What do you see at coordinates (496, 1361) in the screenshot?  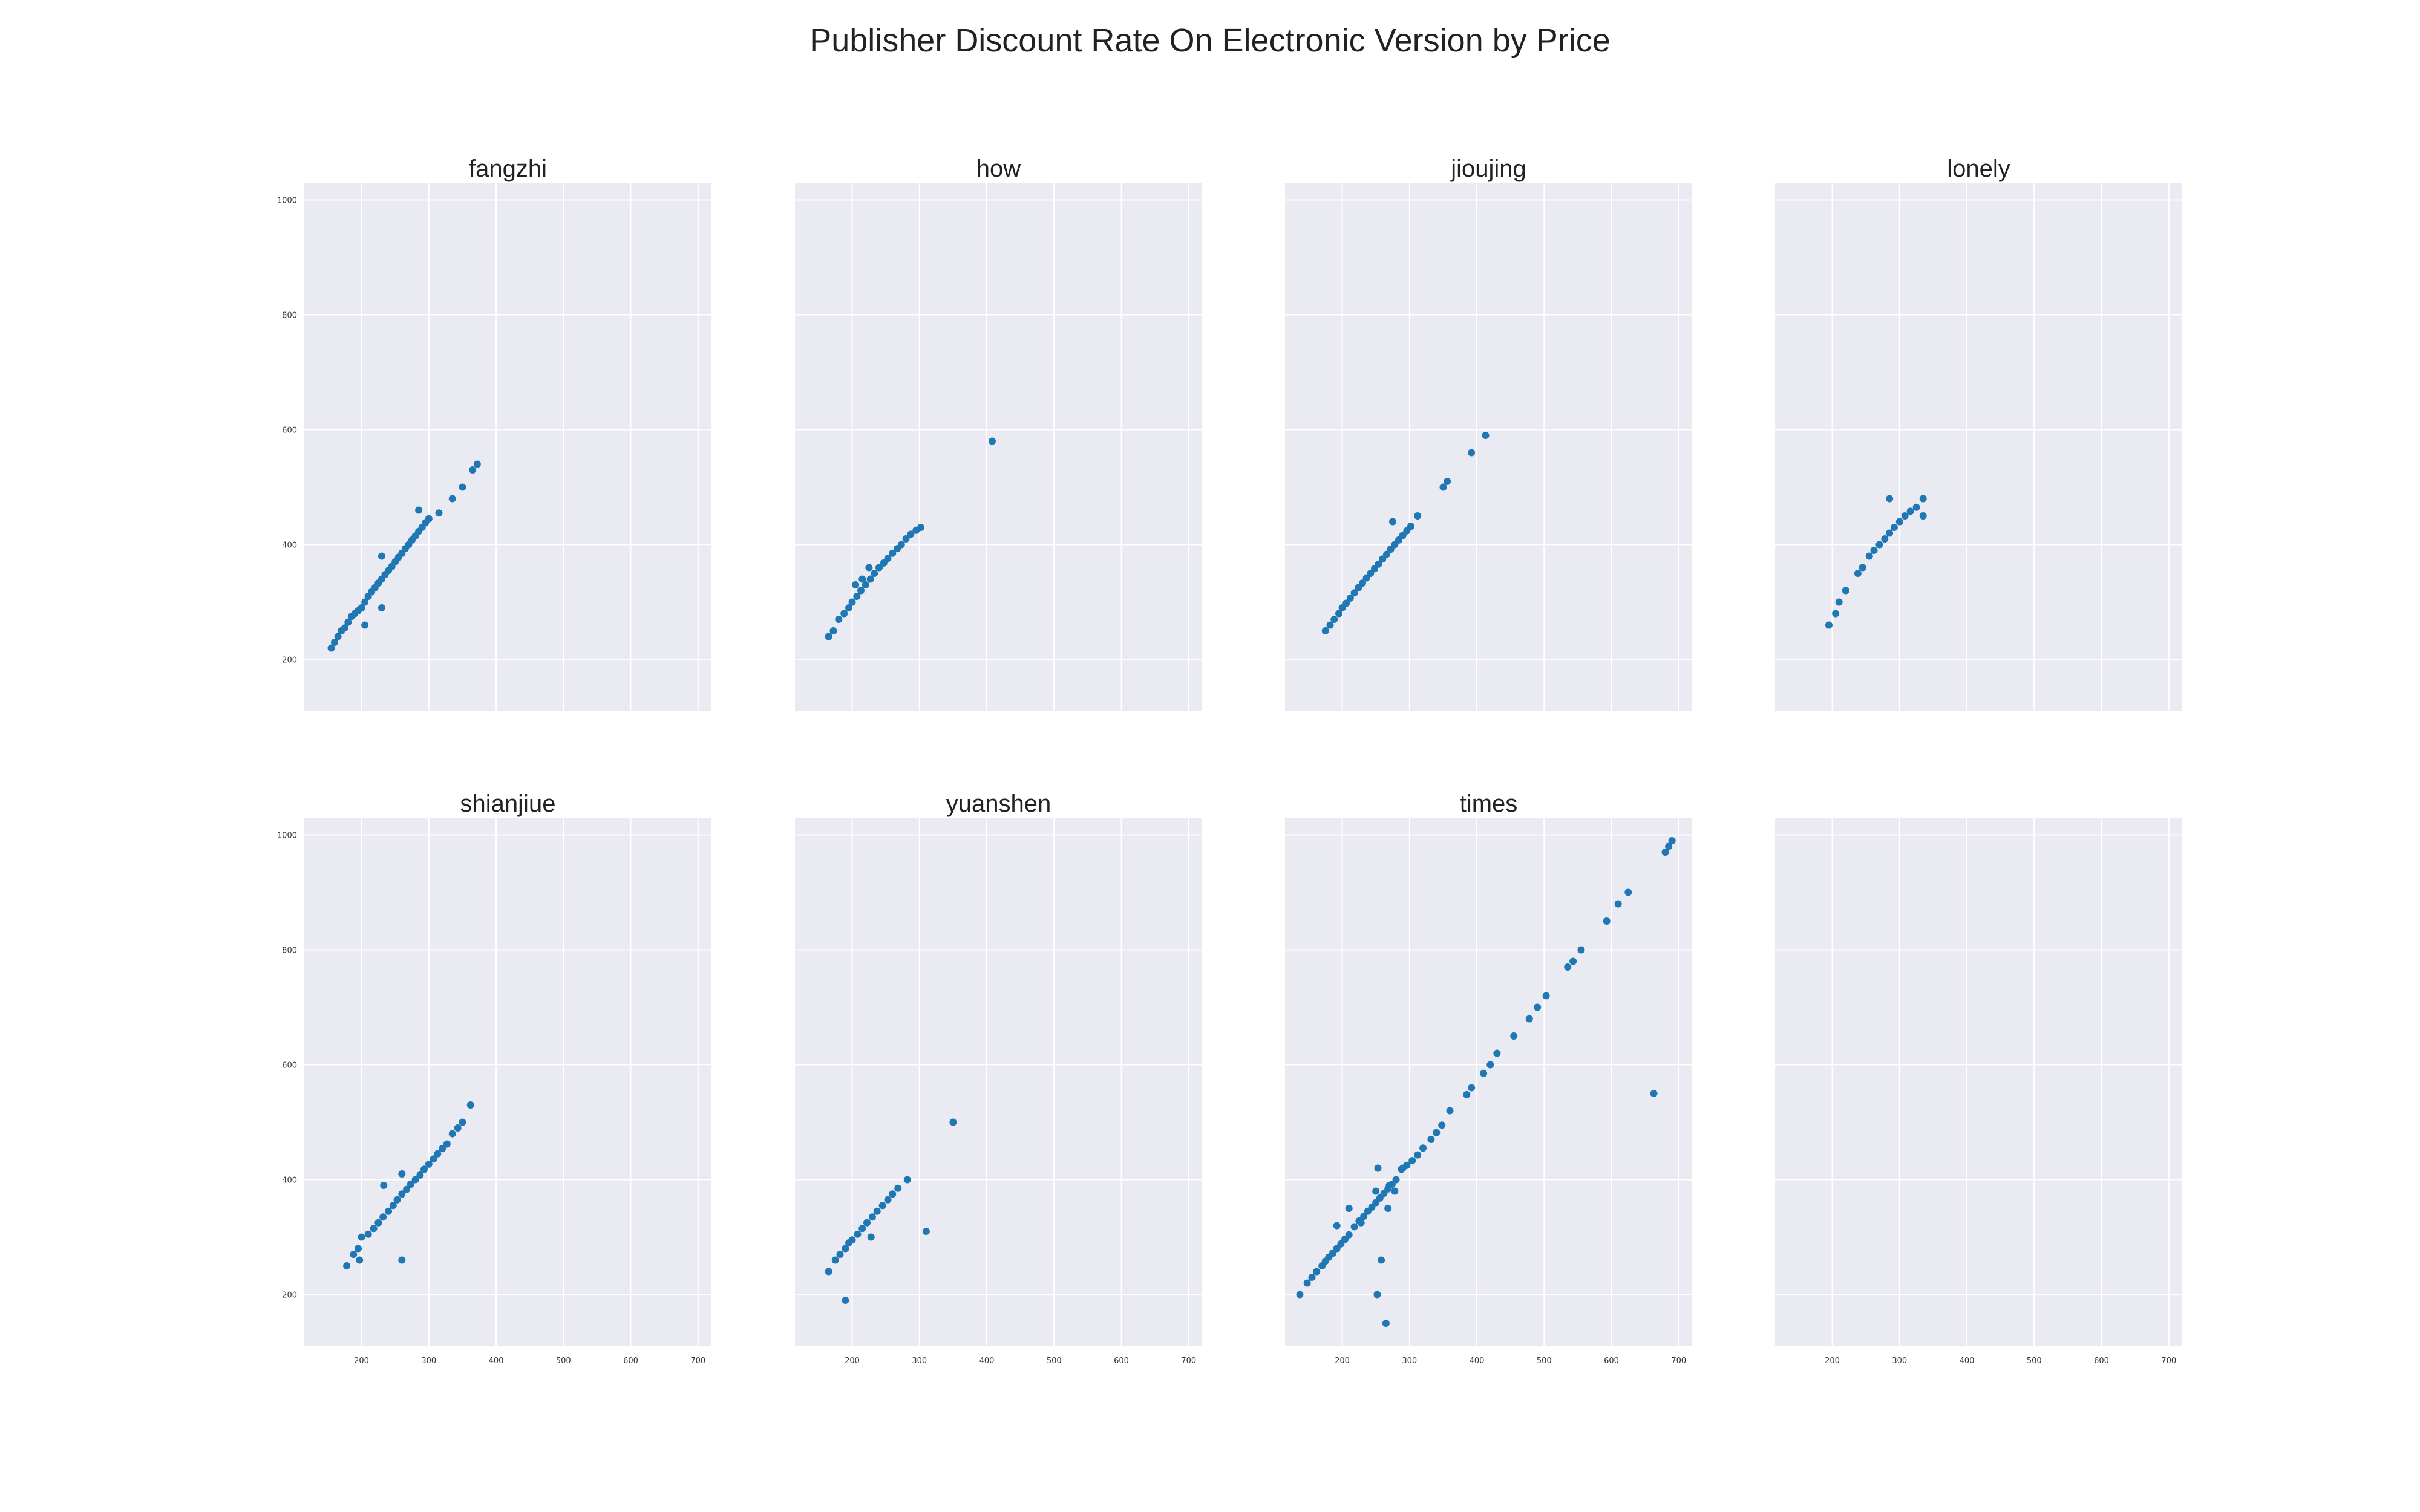 I see `x-tick-label: 400` at bounding box center [496, 1361].